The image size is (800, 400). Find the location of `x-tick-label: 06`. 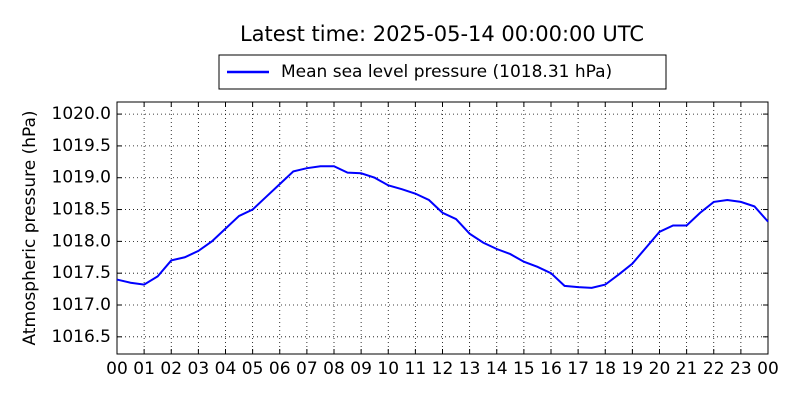

x-tick-label: 06 is located at coordinates (280, 369).